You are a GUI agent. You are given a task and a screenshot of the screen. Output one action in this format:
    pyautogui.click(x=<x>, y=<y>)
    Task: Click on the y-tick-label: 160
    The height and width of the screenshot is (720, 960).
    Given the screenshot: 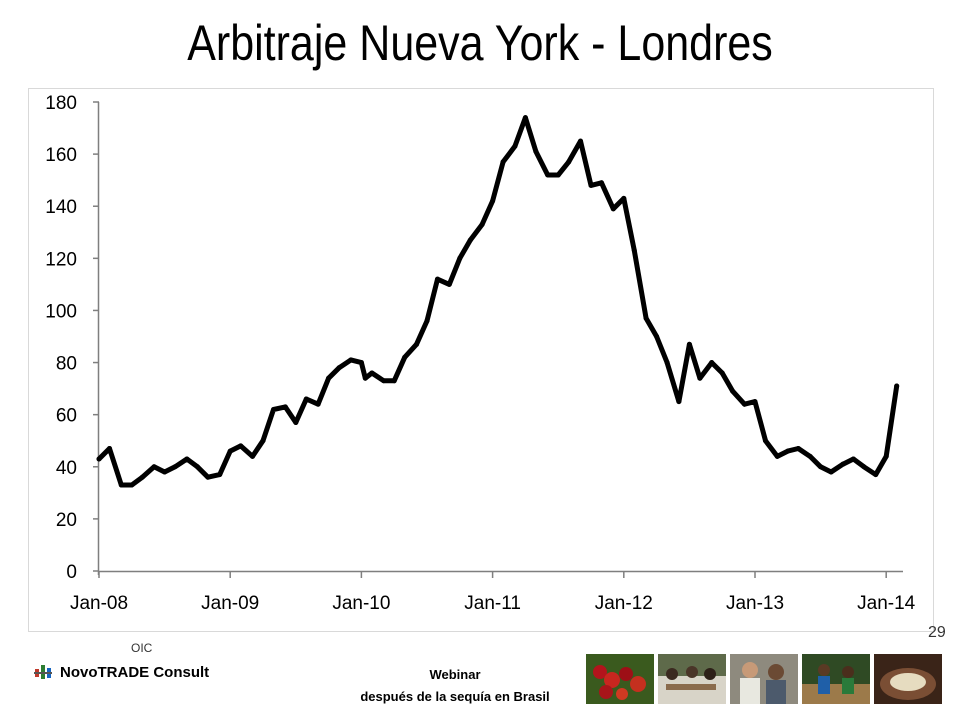 What is the action you would take?
    pyautogui.click(x=61, y=155)
    